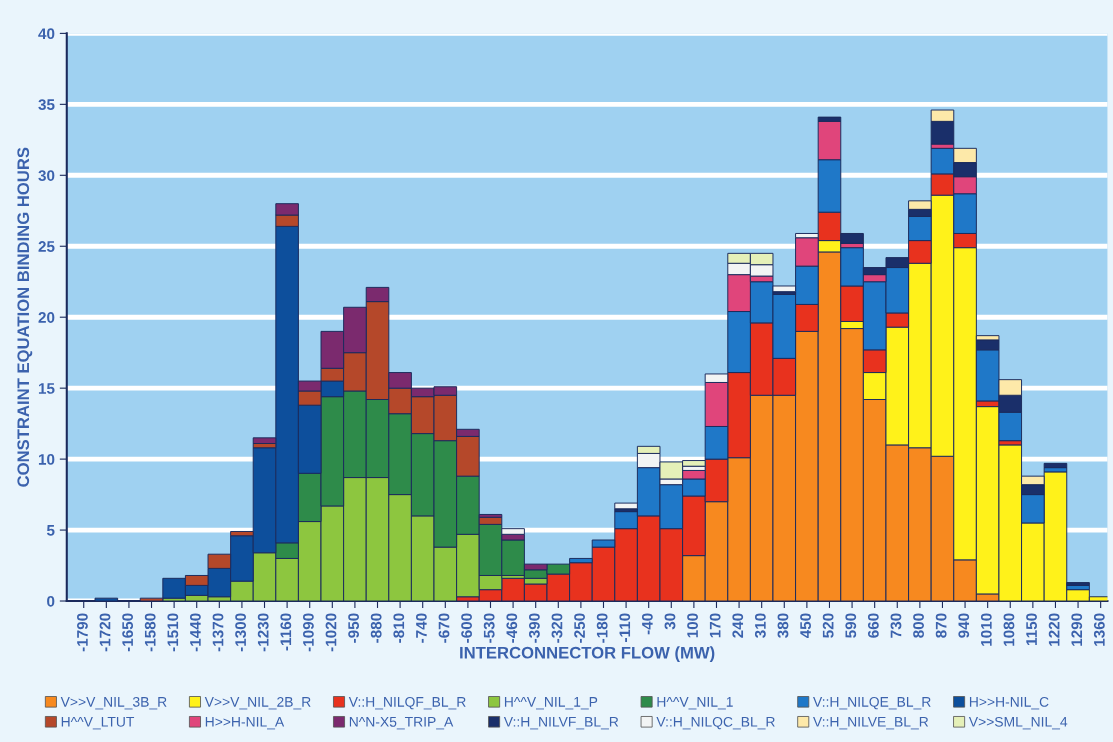 The height and width of the screenshot is (742, 1113). Describe the element at coordinates (1018, 723) in the screenshot. I see `legend-label: V>>SML_NIL_4` at that location.